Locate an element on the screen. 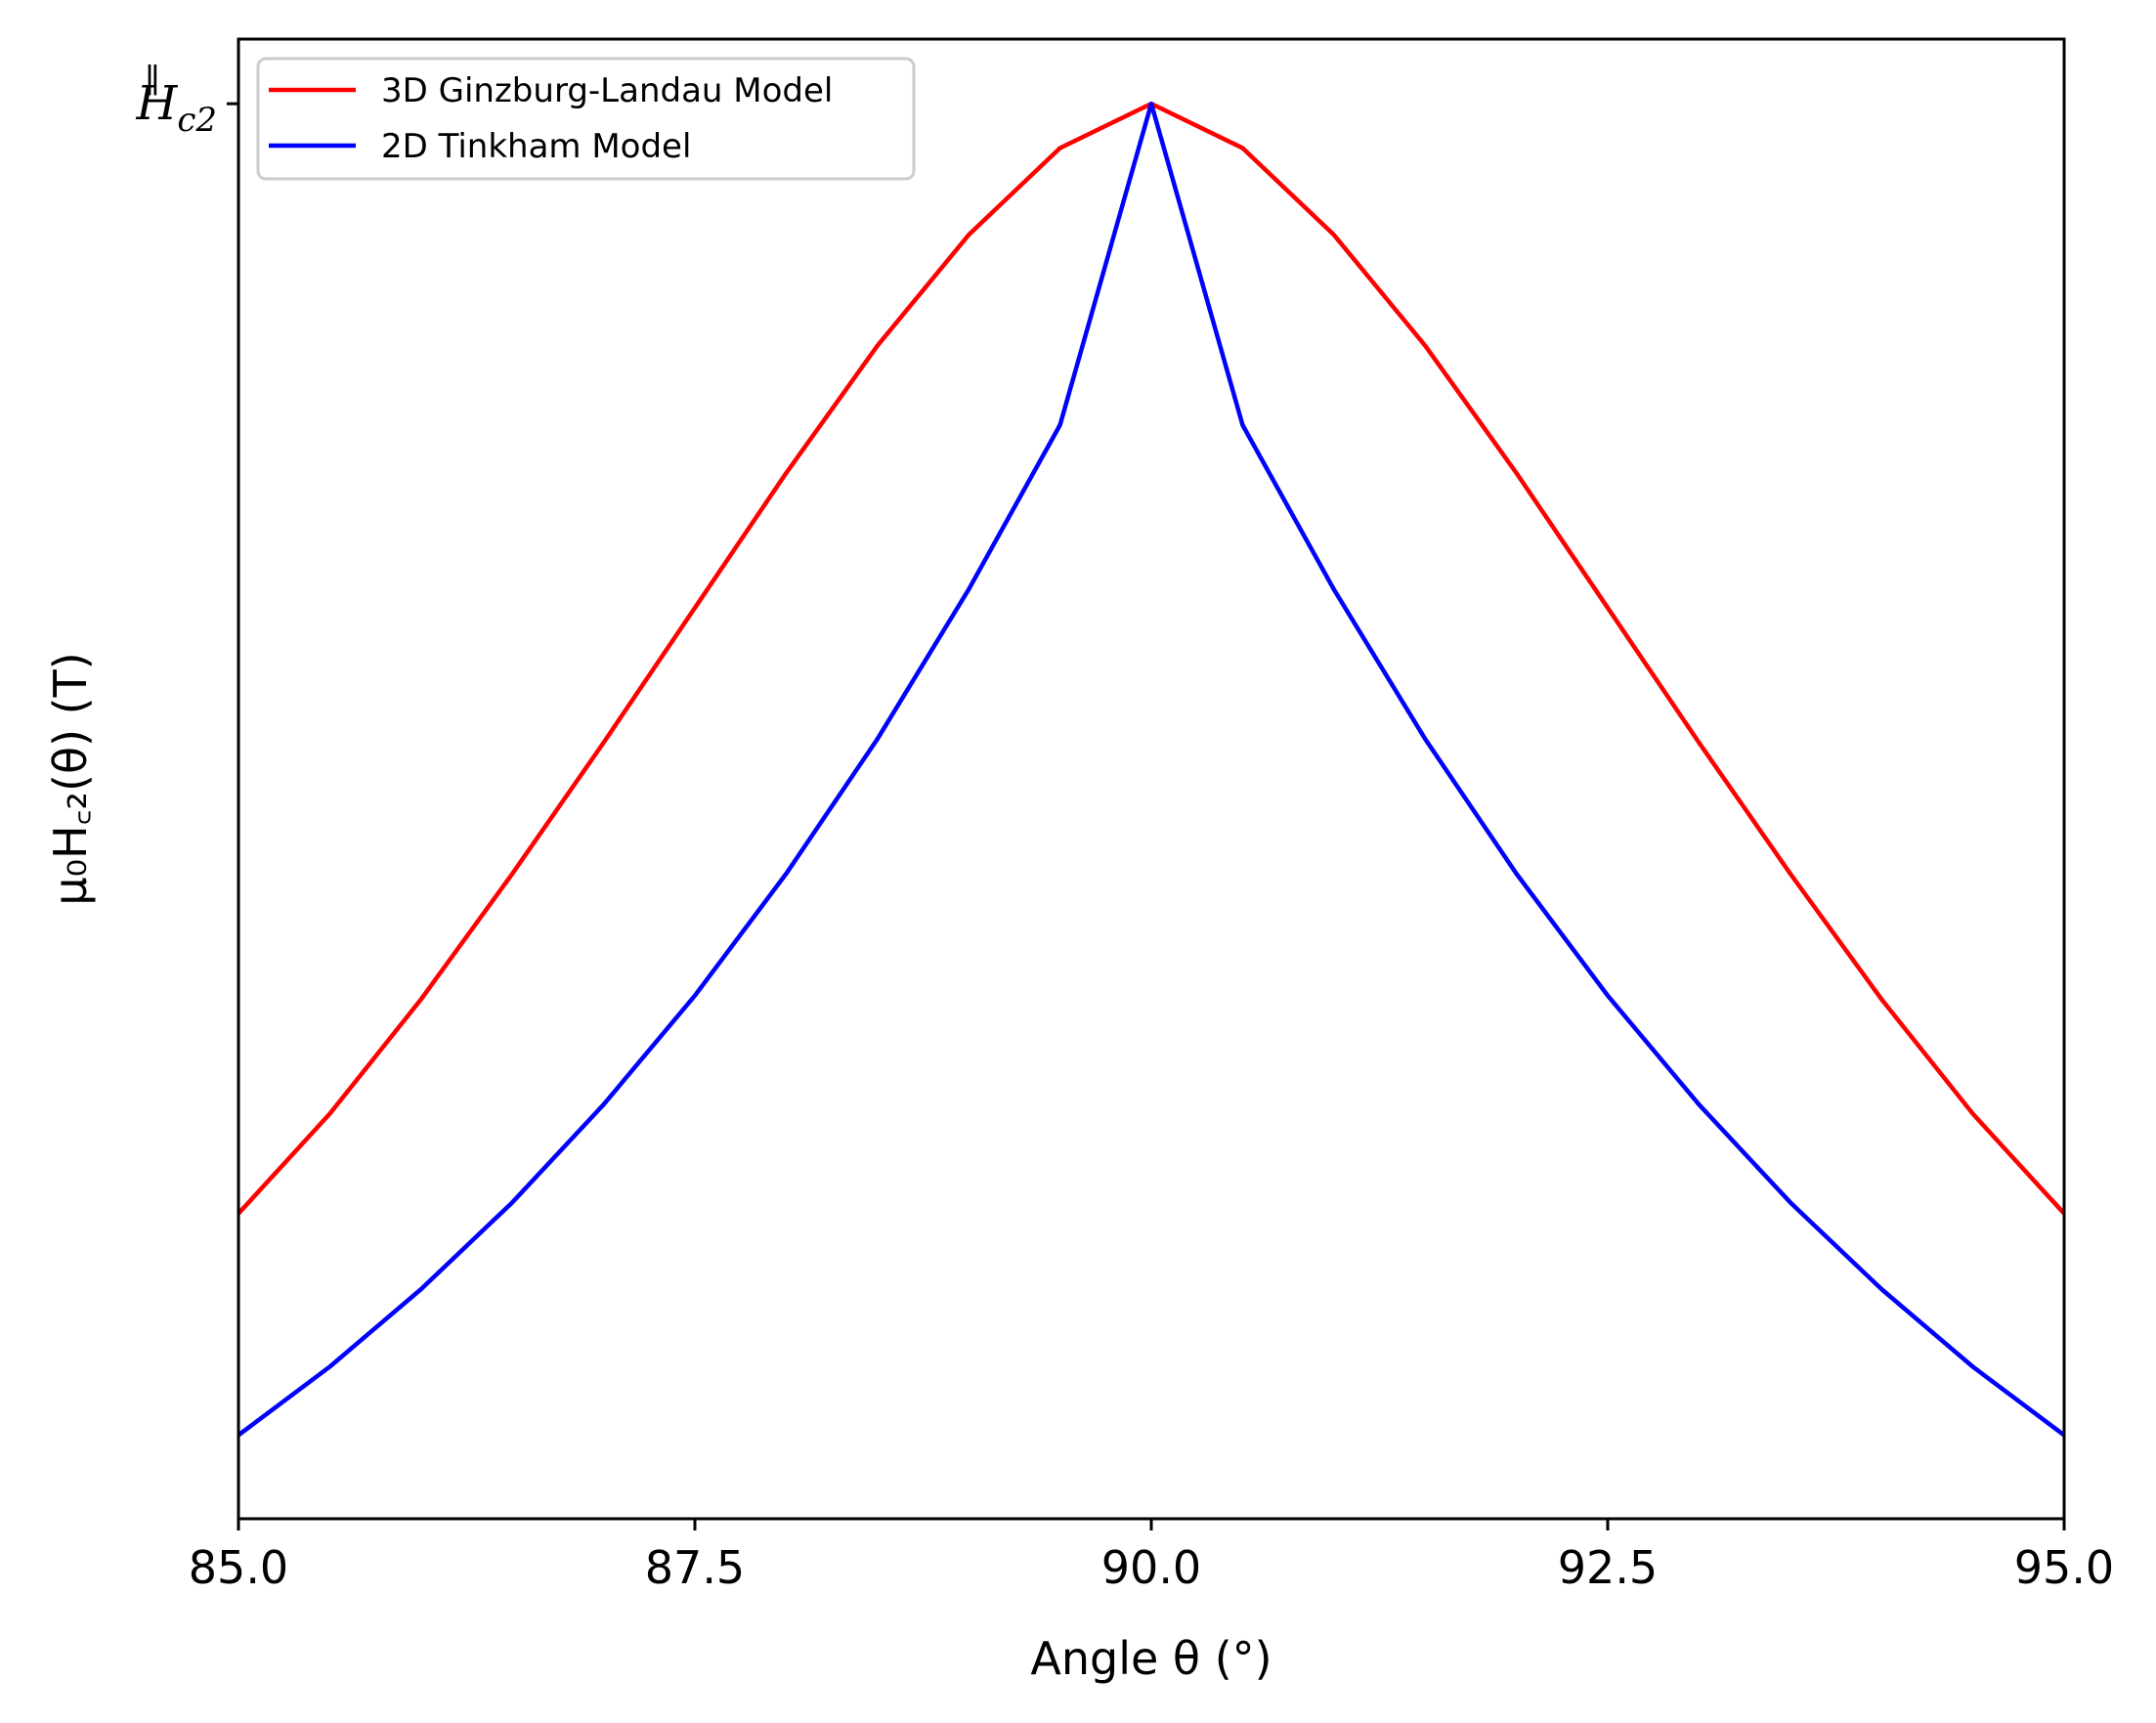  y-tick-label: Hc2 is located at coordinates (176, 108).